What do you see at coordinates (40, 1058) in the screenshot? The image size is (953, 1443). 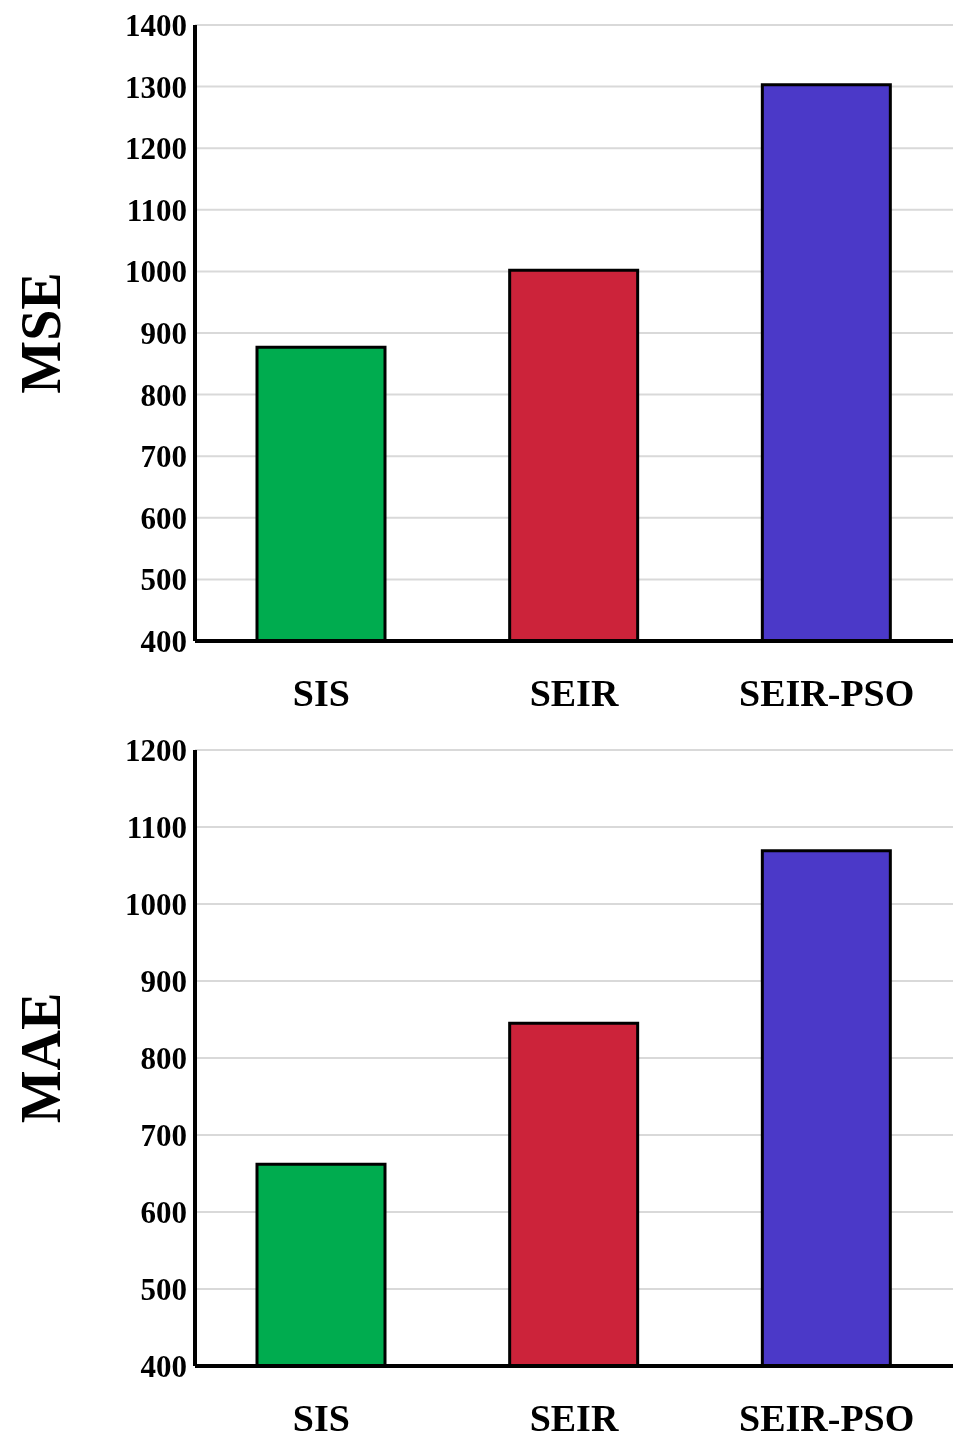 I see `y-axis-title: MAE` at bounding box center [40, 1058].